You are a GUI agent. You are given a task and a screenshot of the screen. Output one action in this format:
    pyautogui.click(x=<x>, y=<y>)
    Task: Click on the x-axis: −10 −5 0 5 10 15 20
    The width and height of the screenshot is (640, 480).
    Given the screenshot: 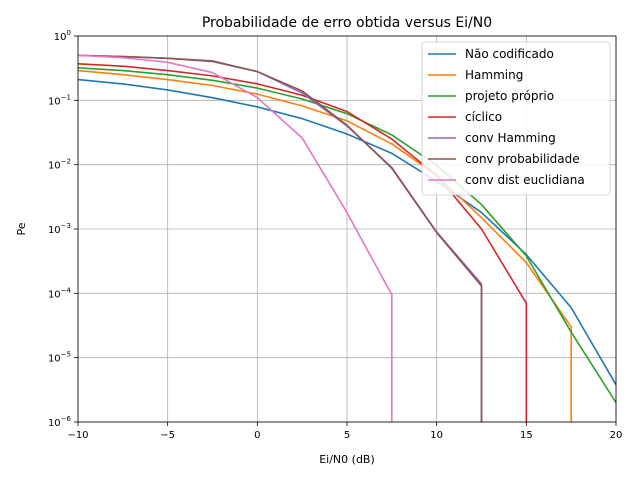 What is the action you would take?
    pyautogui.click(x=344, y=431)
    